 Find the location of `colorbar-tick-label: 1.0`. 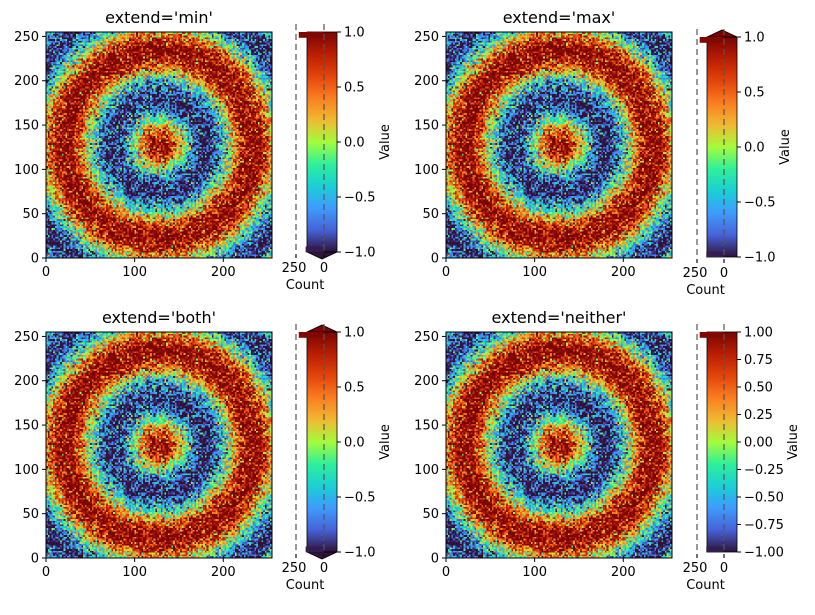

colorbar-tick-label: 1.0 is located at coordinates (354, 333).